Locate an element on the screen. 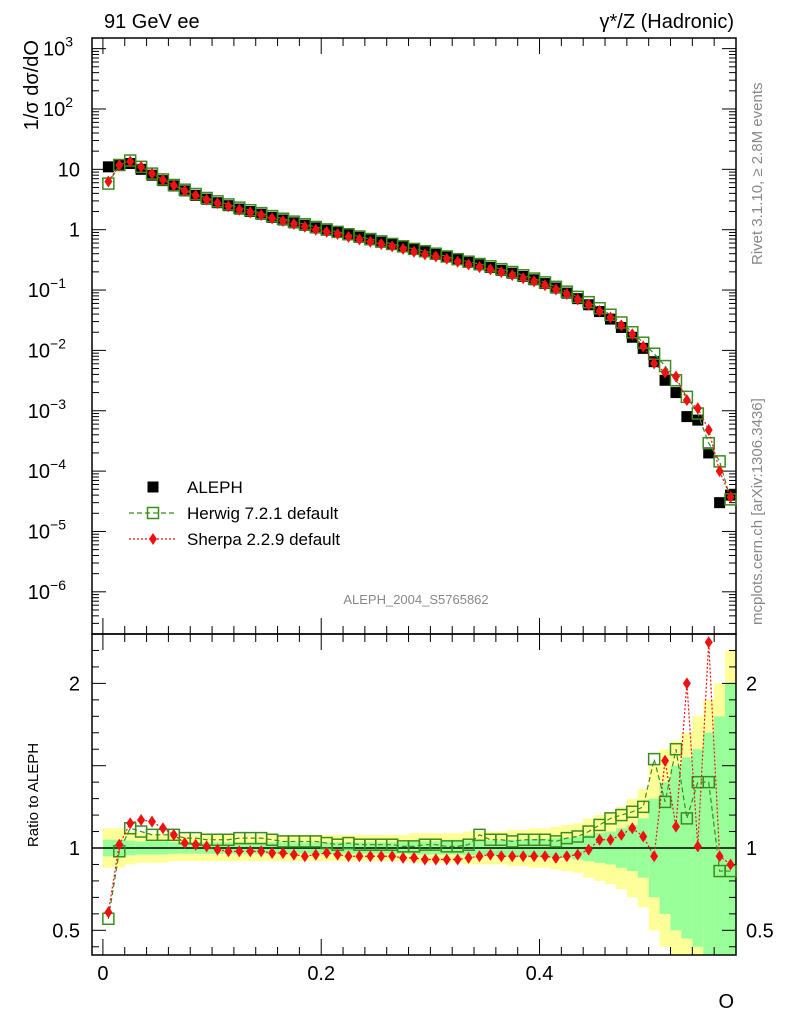 Image resolution: width=786 pixels, height=1024 pixels. tick-exponent: 3 is located at coordinates (69, 42).